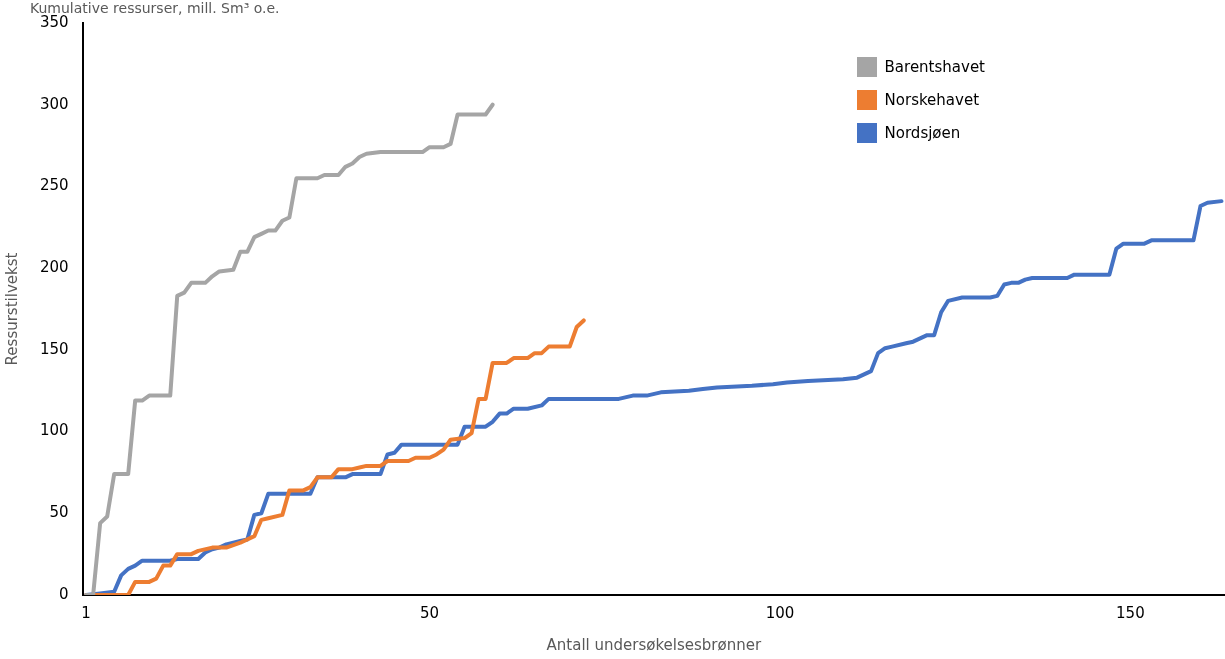 The height and width of the screenshot is (659, 1225). Describe the element at coordinates (934, 66) in the screenshot. I see `legend-label: Barentshavet` at that location.